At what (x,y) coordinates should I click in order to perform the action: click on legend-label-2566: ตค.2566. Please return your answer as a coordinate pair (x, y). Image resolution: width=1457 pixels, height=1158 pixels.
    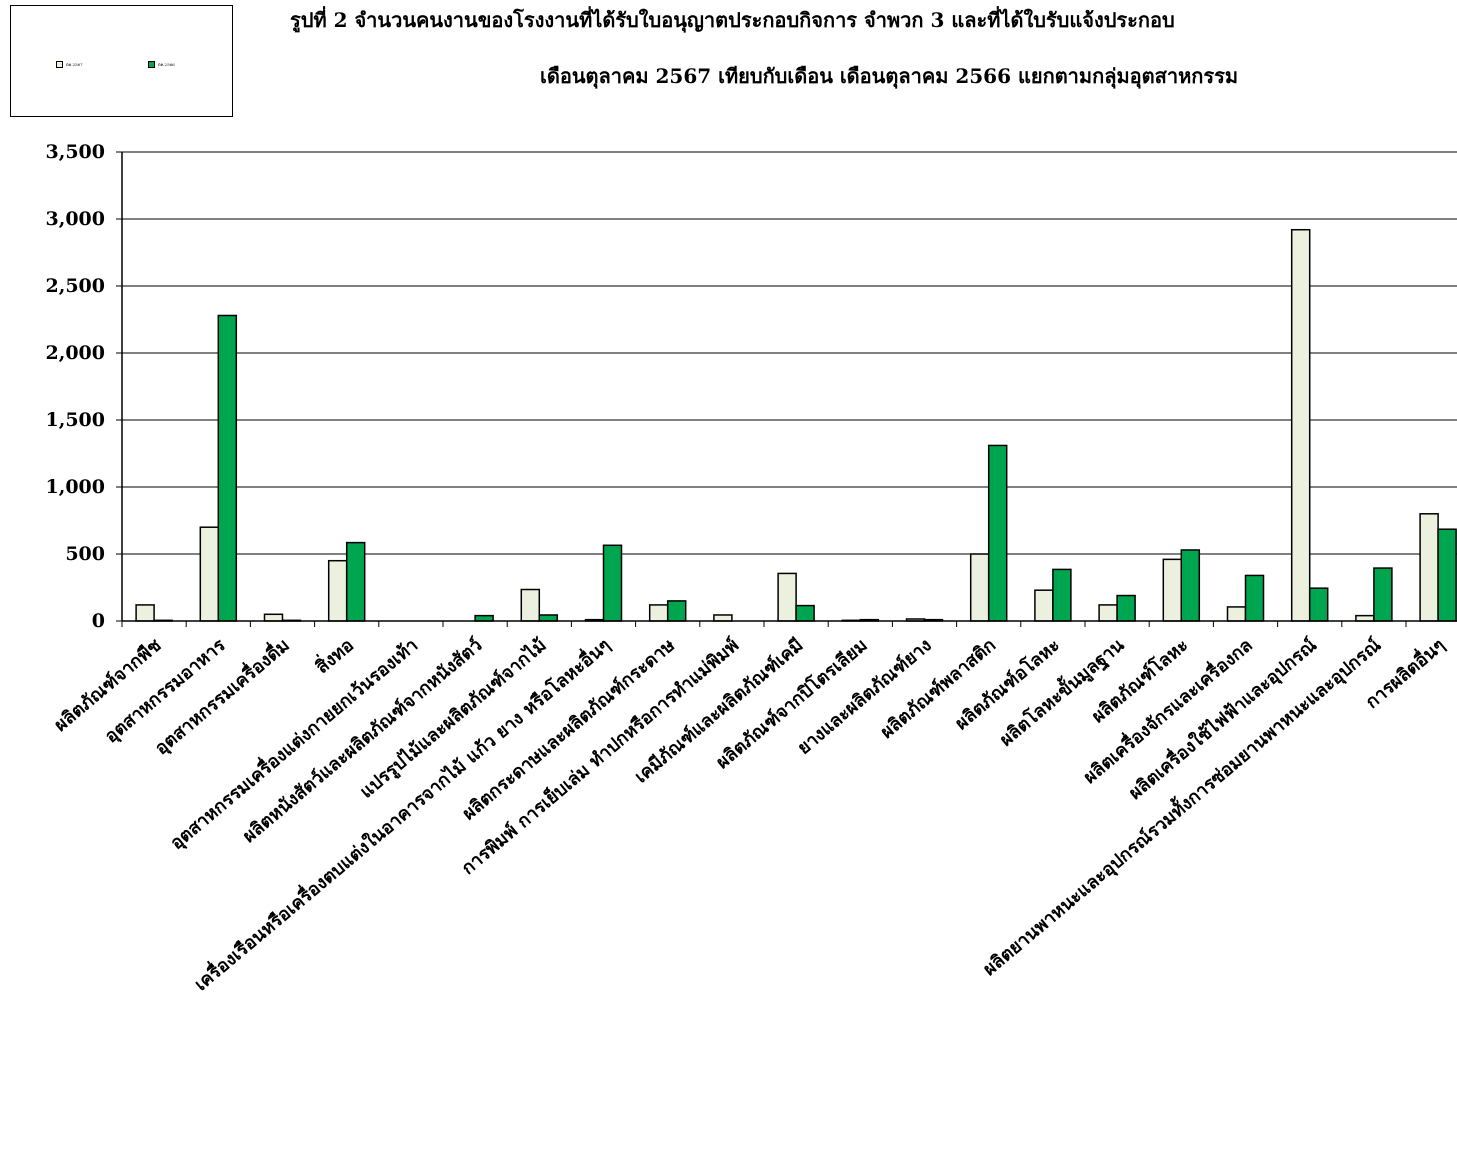
    Looking at the image, I should click on (166, 64).